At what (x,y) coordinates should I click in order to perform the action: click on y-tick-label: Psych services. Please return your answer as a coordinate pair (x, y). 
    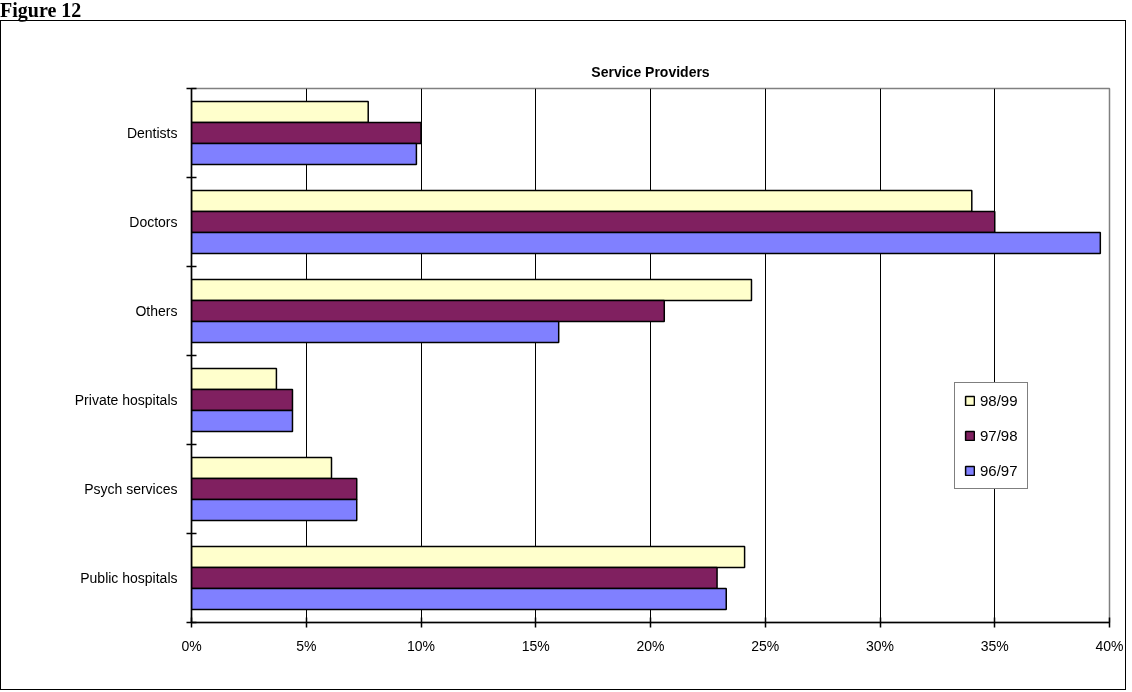
    Looking at the image, I should click on (131, 489).